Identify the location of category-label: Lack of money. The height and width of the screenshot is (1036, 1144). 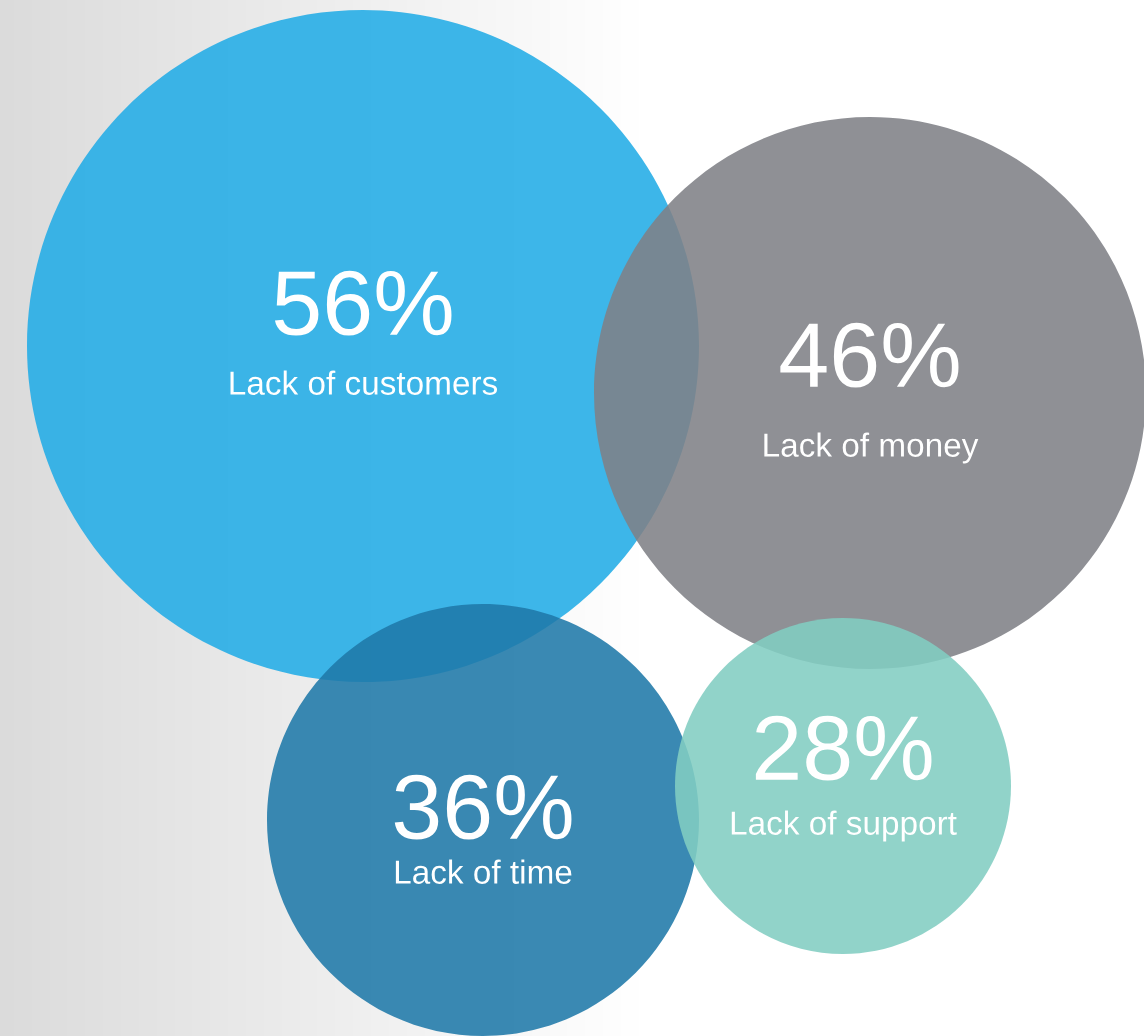
(871, 448).